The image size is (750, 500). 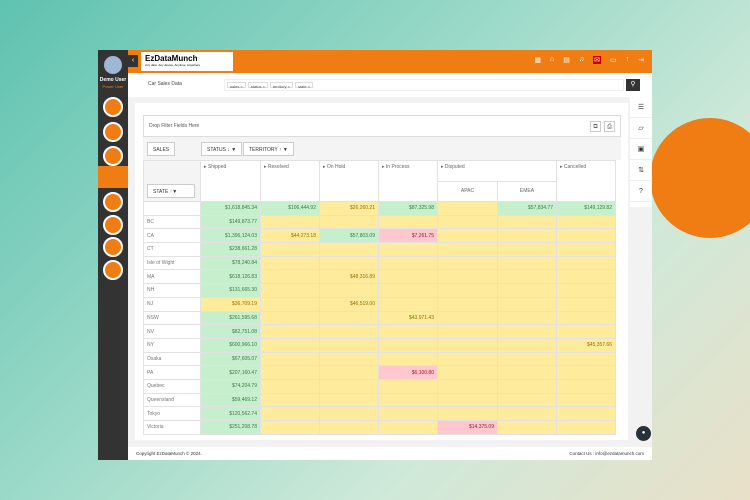 I want to click on value-cell: $57,834.77, so click(x=527, y=208).